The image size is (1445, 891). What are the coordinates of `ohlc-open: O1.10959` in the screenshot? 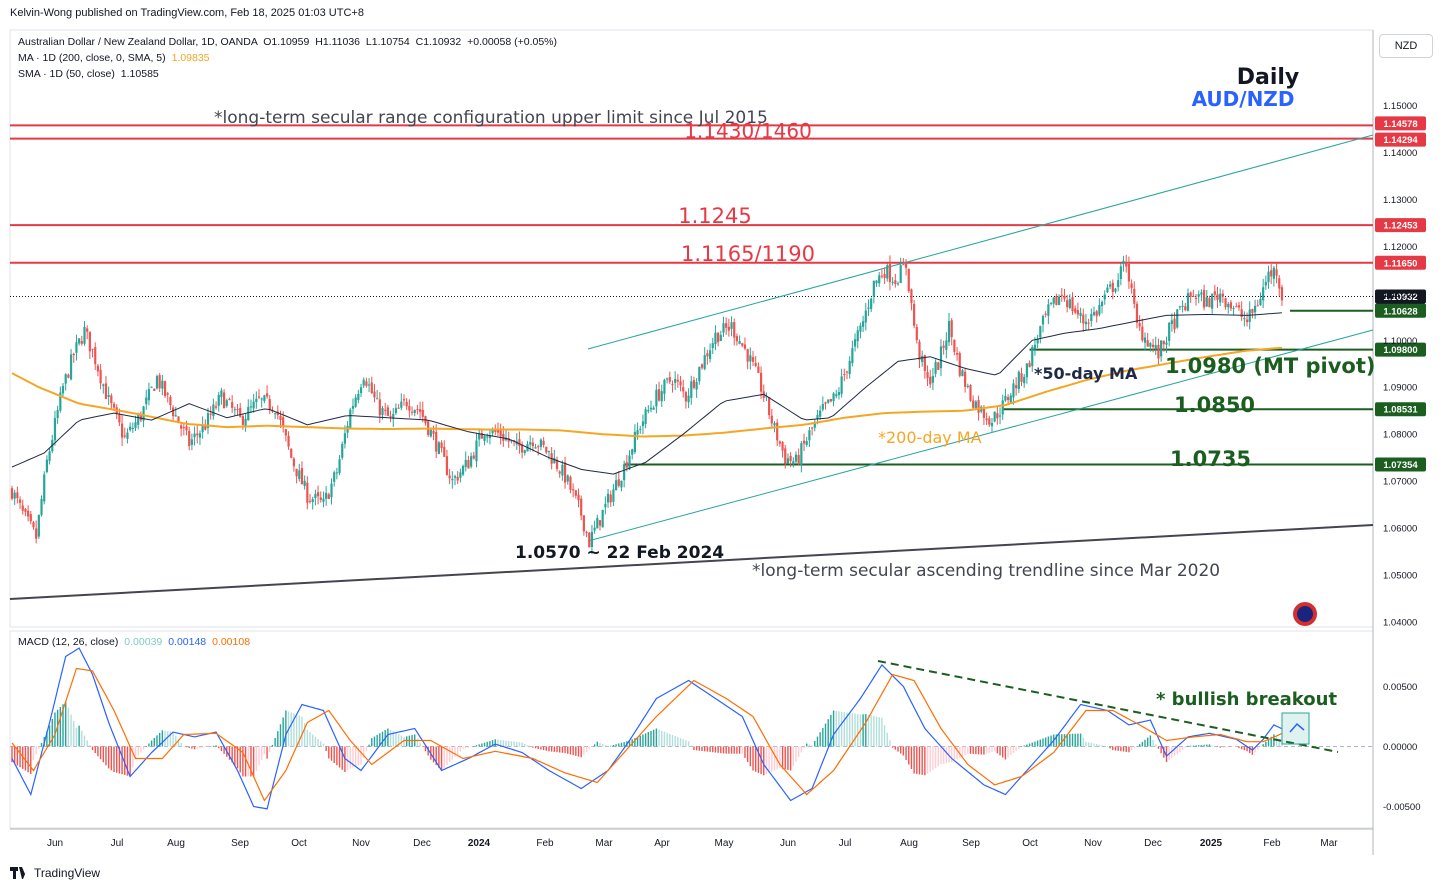 It's located at (286, 42).